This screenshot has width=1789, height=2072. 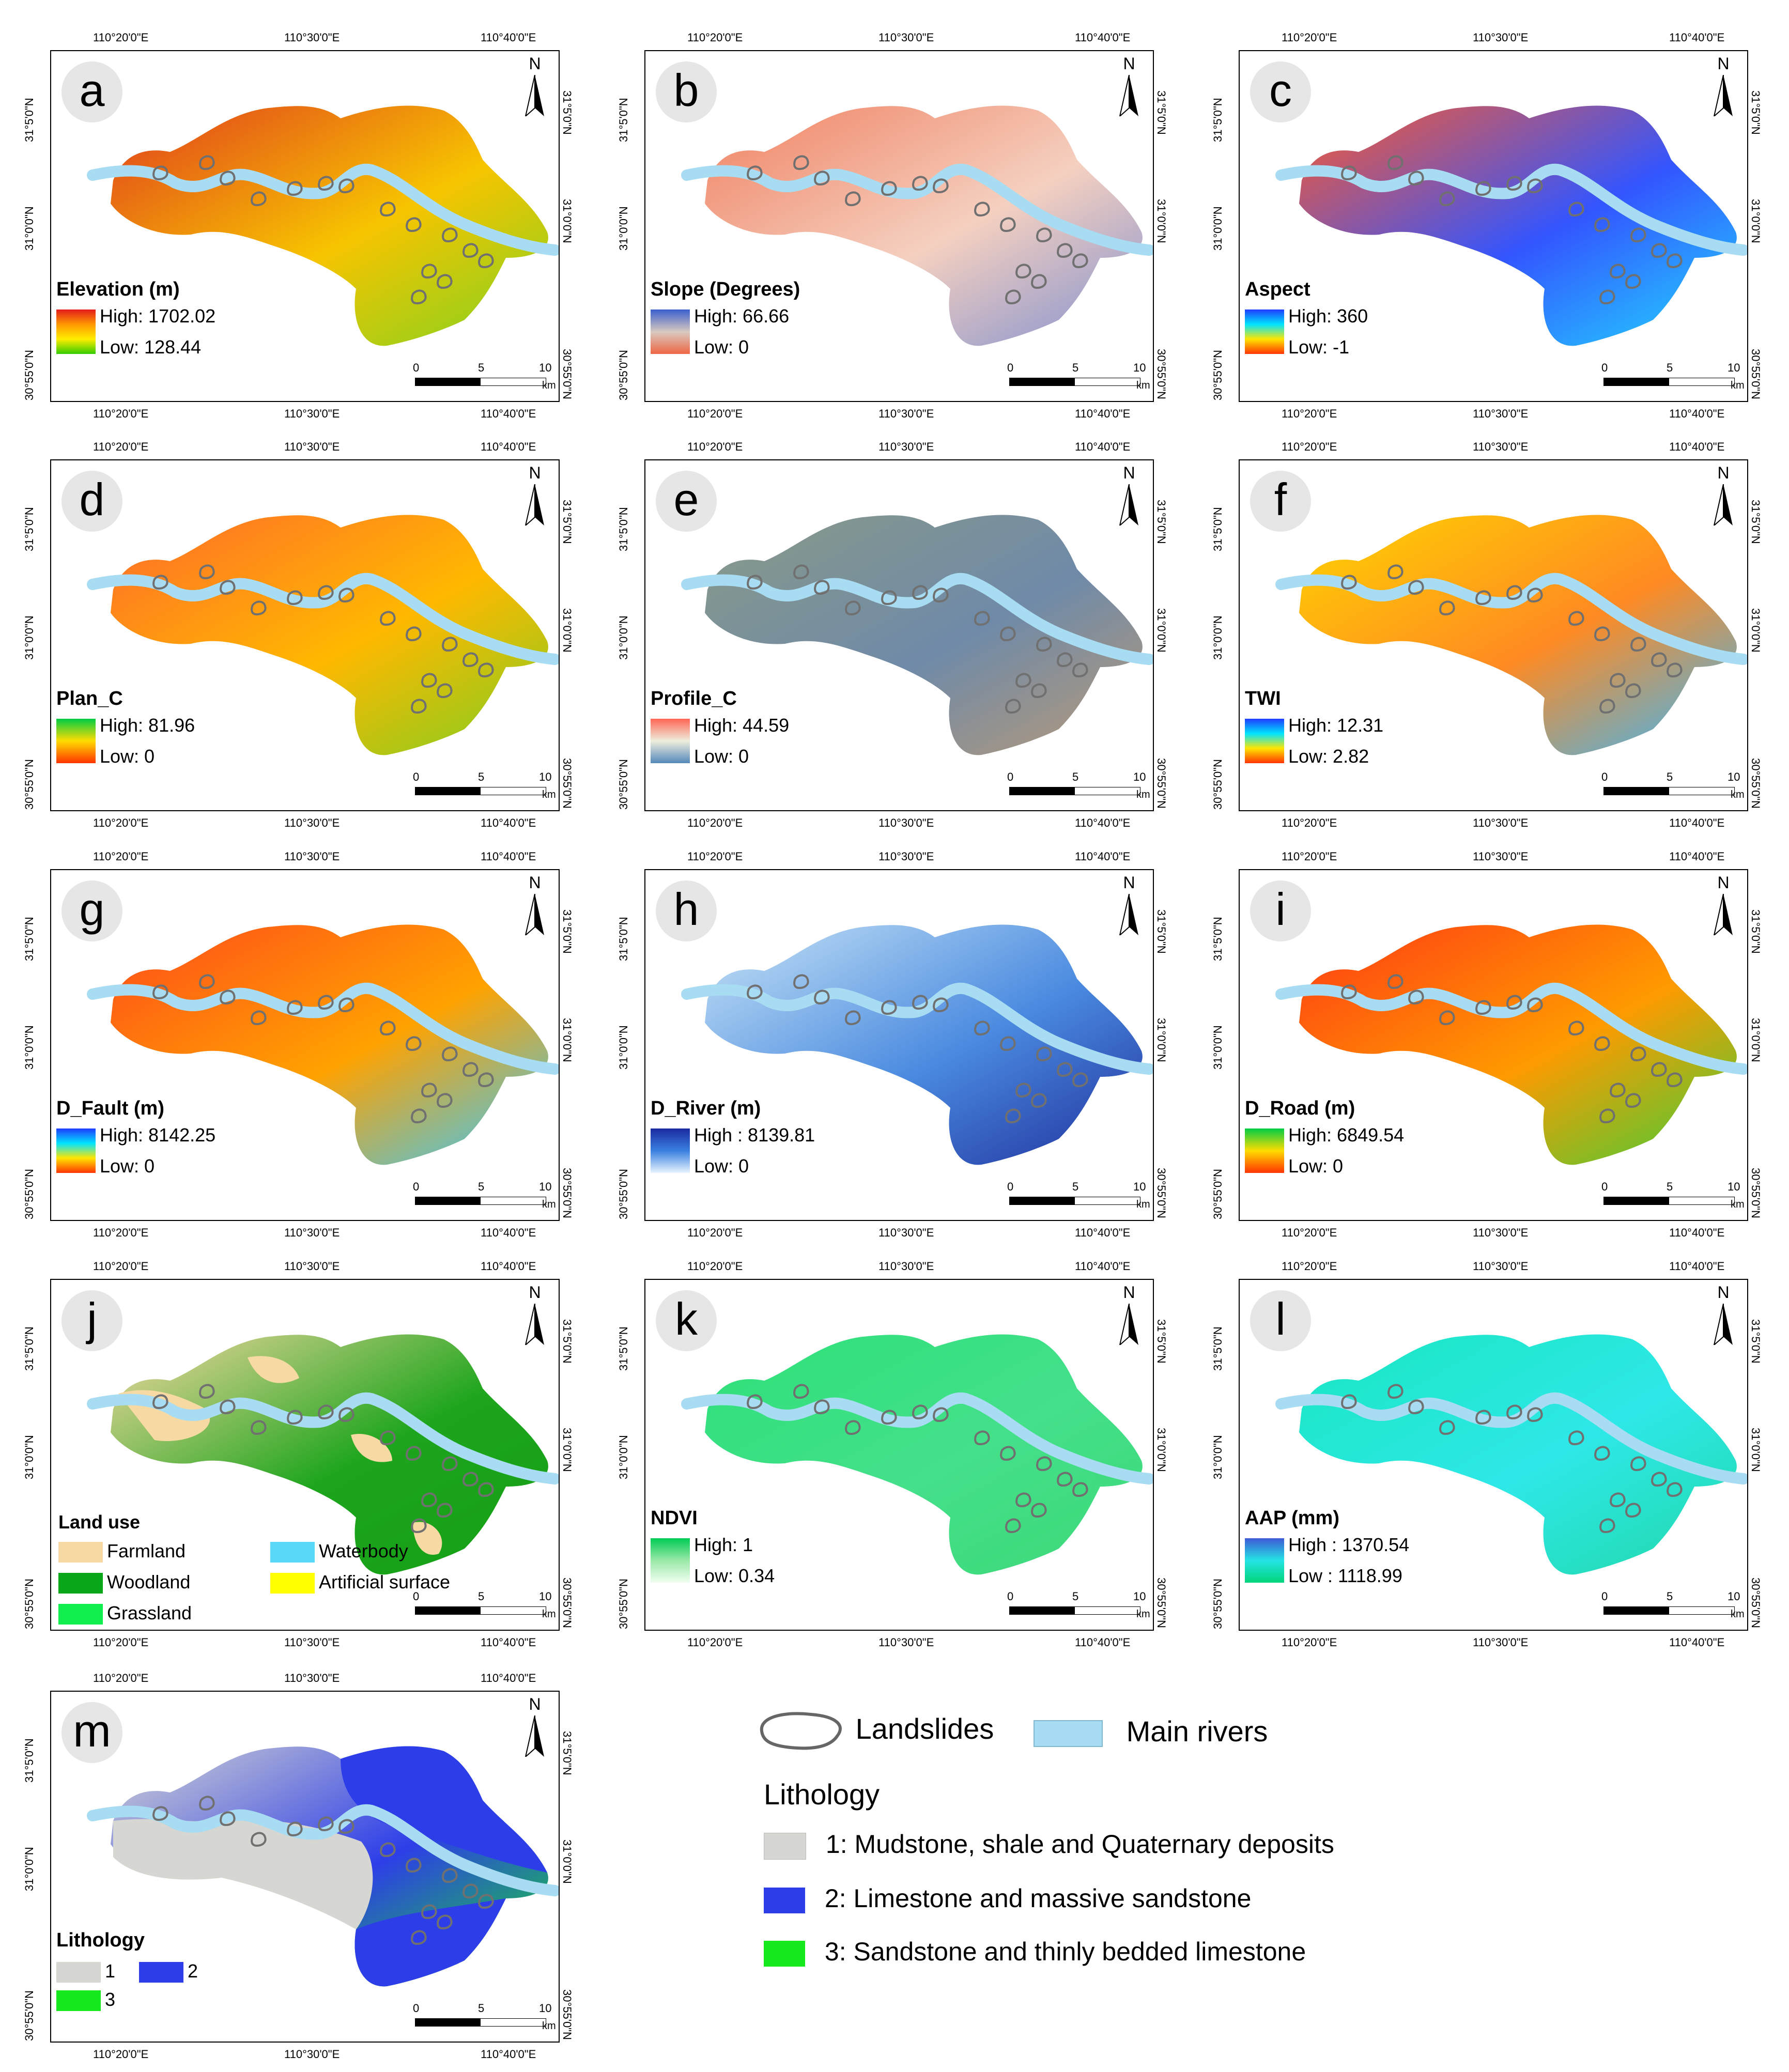 I want to click on legend-rivers-row: Main rivers, so click(x=1151, y=1731).